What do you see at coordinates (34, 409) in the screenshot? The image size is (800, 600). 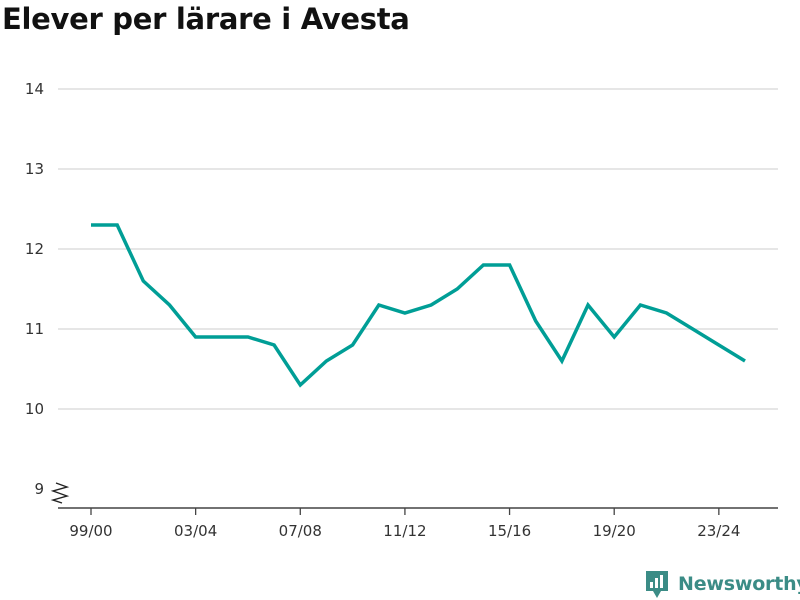 I see `y-tick-label: 10` at bounding box center [34, 409].